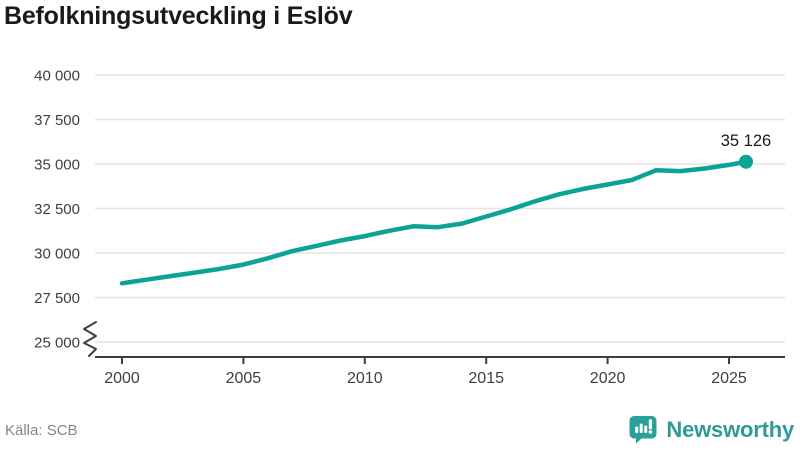 The height and width of the screenshot is (450, 800). I want to click on y-tick-label: 32 500, so click(57, 209).